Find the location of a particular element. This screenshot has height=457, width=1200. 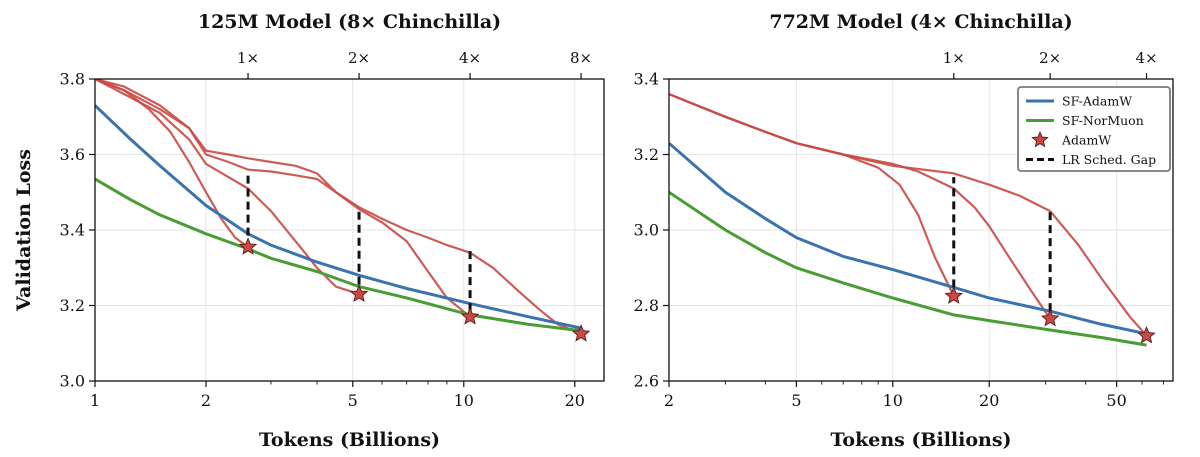

legend-label-adamw: AdamW is located at coordinates (1086, 140).